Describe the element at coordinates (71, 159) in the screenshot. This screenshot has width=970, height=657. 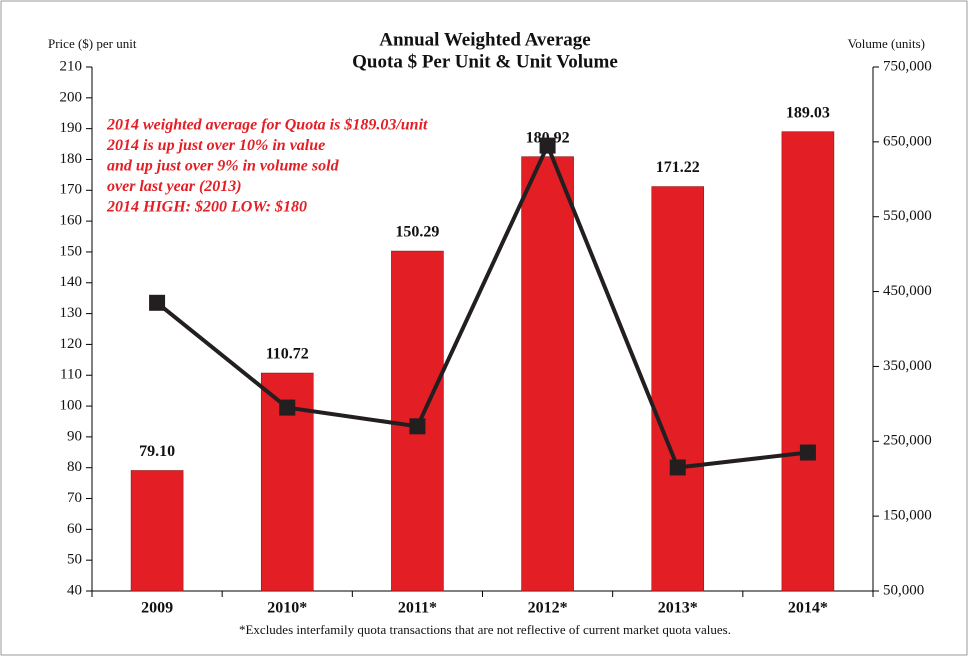
I see `y-tick-label: 180` at that location.